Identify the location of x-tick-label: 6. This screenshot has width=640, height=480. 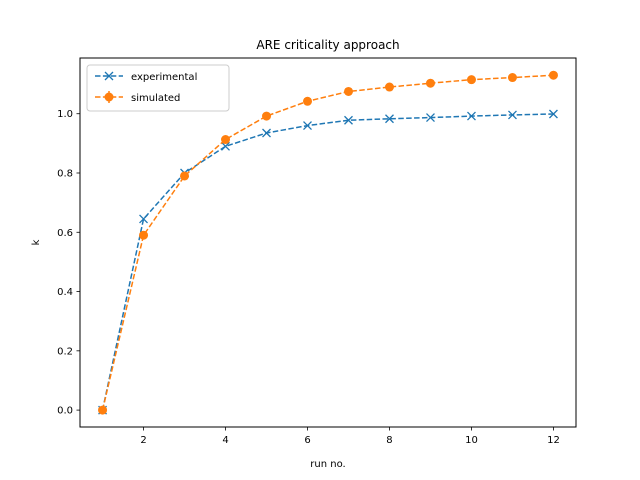
(307, 440).